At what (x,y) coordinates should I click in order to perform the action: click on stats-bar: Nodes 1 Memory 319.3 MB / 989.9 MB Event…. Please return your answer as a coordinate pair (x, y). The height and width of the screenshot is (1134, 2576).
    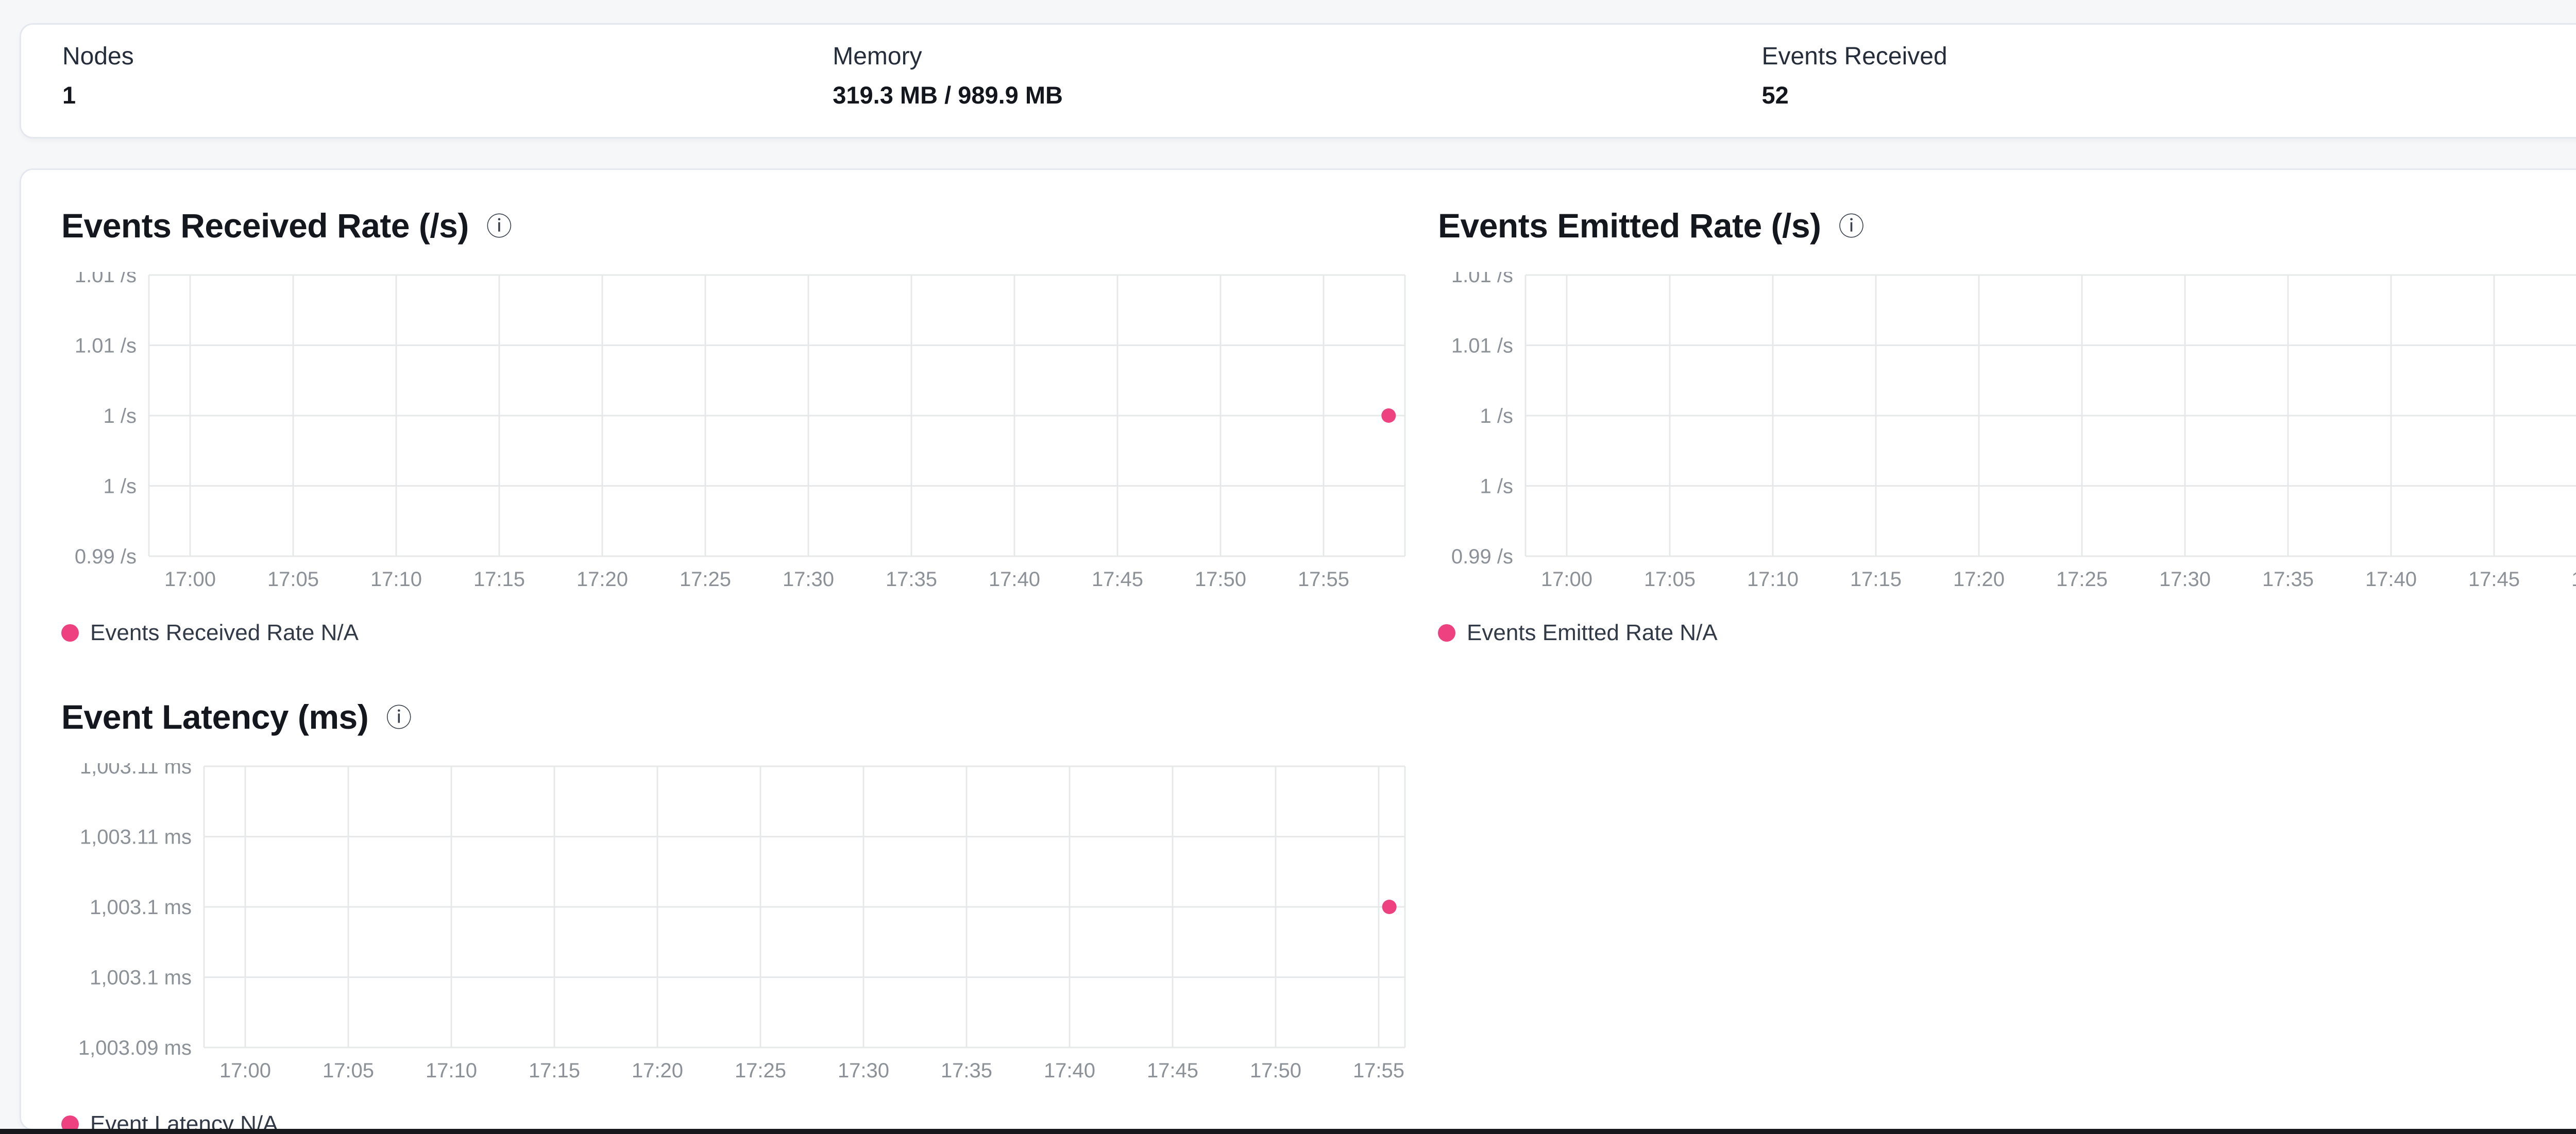
    Looking at the image, I should click on (1298, 81).